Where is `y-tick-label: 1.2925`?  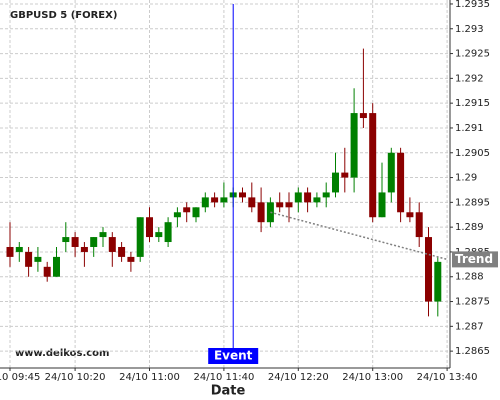
y-tick-label: 1.2925 is located at coordinates (472, 54).